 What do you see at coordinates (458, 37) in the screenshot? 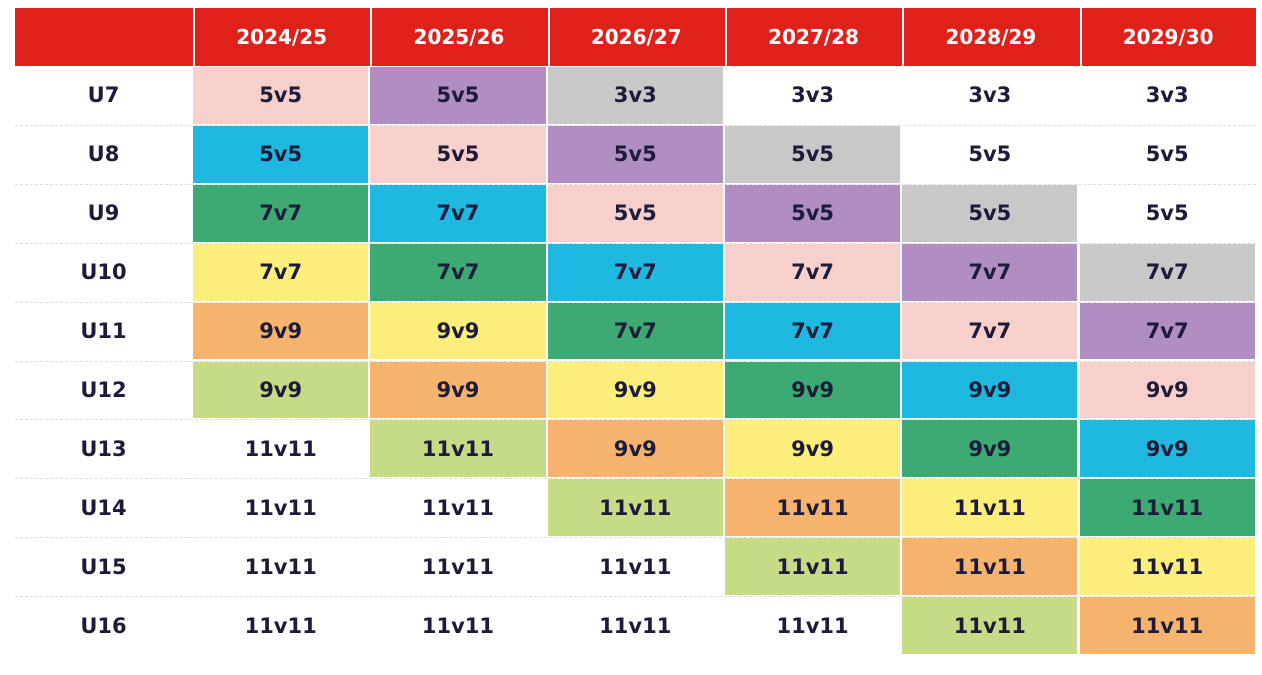
I see `column-header: 2025/26` at bounding box center [458, 37].